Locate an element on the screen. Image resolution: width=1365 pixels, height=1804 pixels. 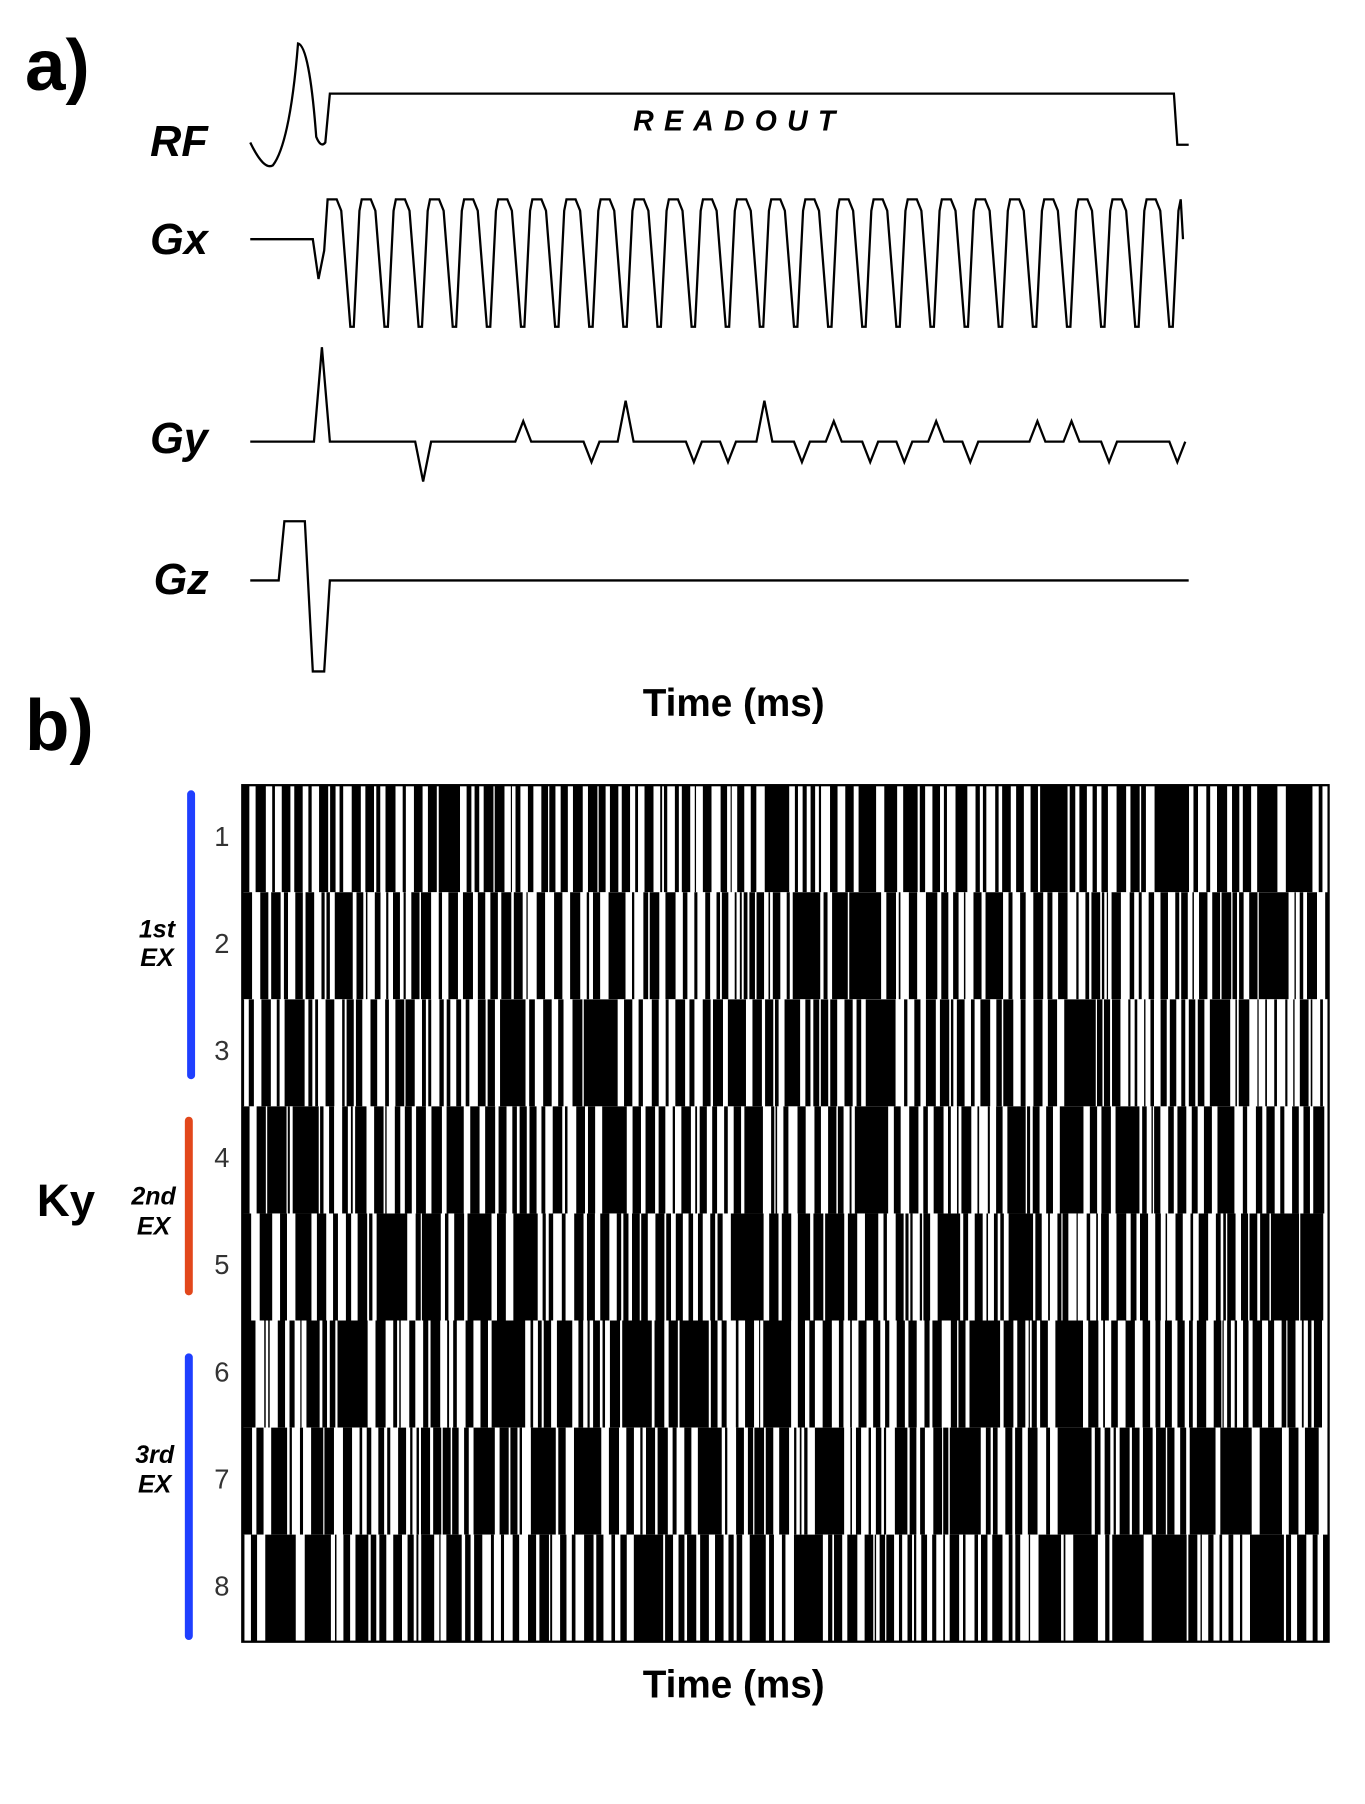
row-label: 4 is located at coordinates (221, 1157).